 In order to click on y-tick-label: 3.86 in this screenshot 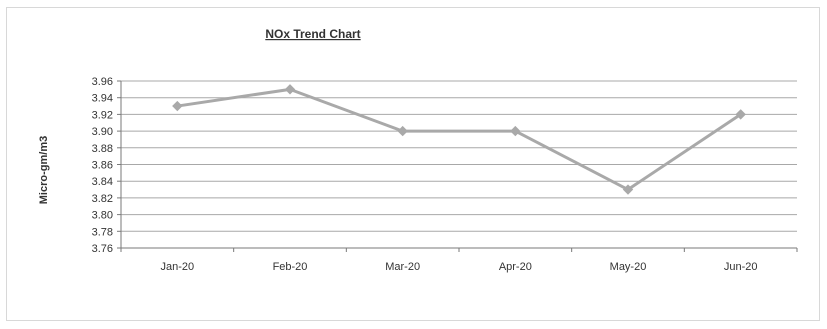, I will do `click(102, 166)`.